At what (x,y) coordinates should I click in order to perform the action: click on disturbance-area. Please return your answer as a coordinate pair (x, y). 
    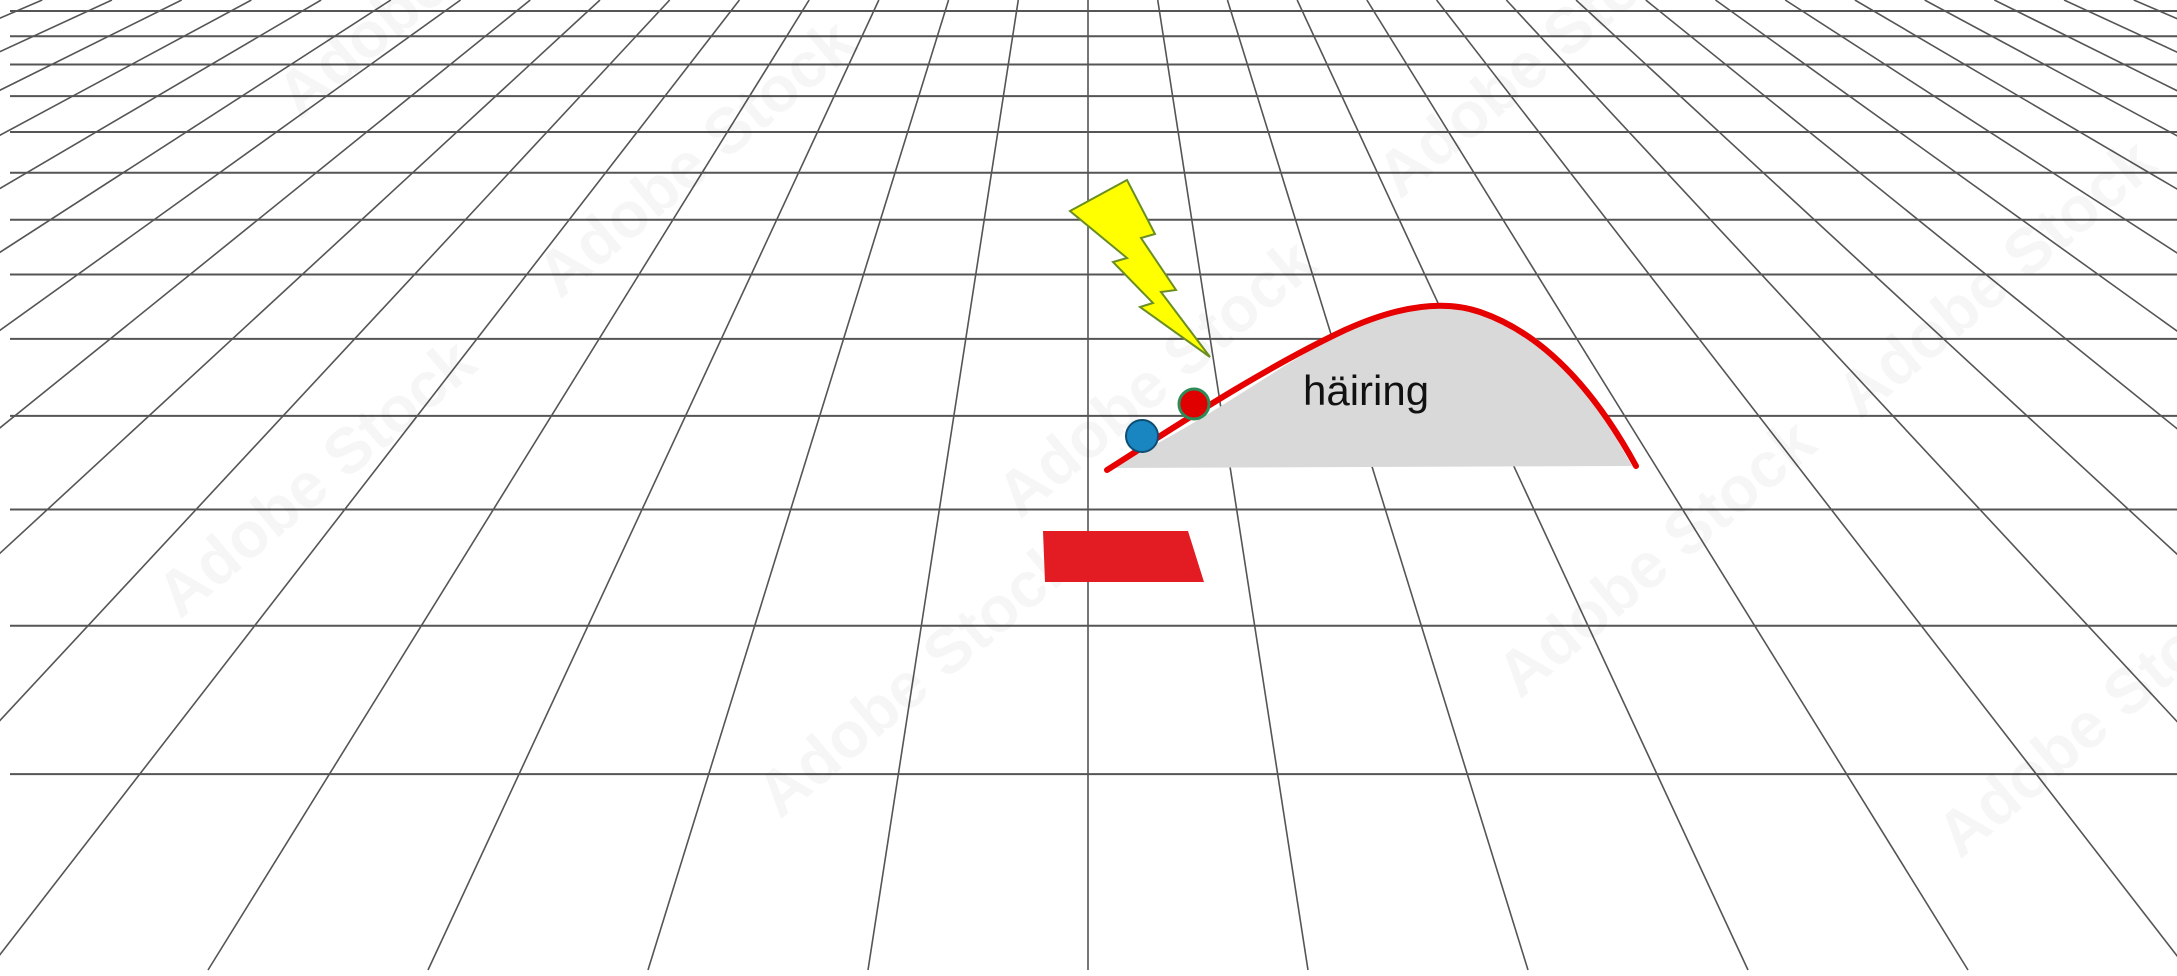
    Looking at the image, I should click on (1371, 387).